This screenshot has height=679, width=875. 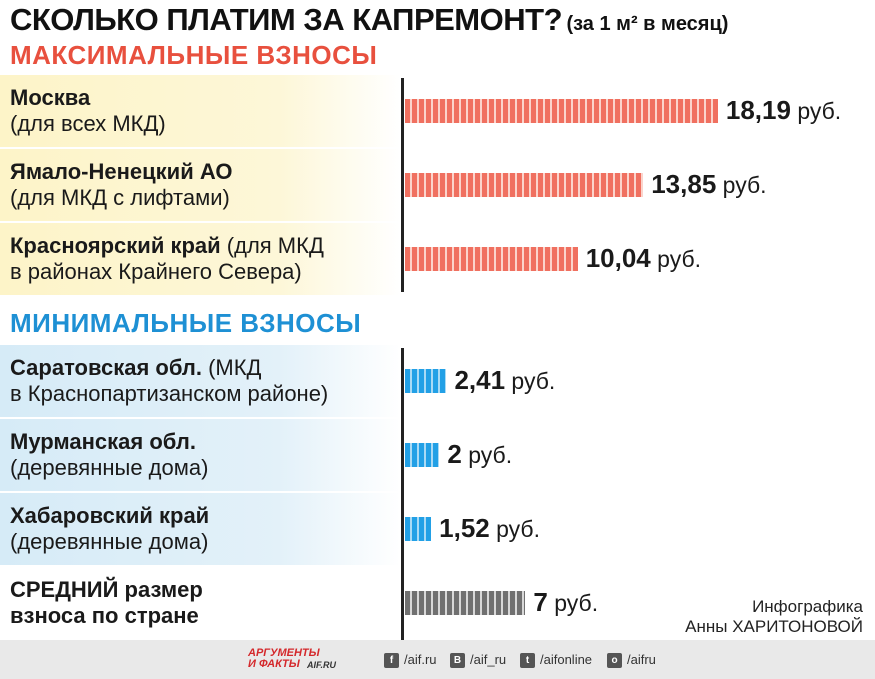 I want to click on row-label-bold: Саратовская обл., so click(x=106, y=367).